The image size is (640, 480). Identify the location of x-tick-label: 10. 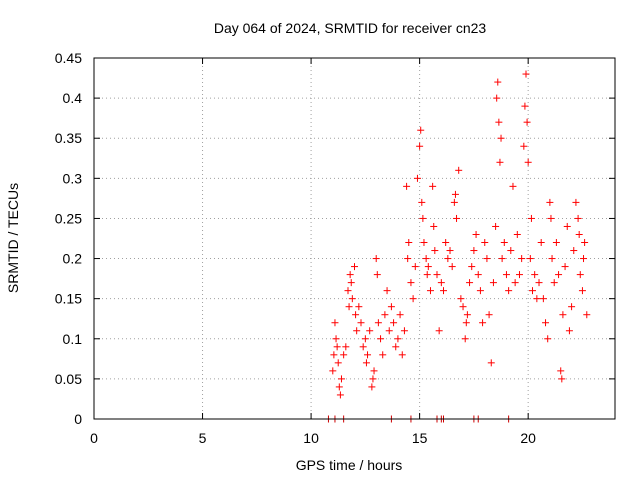
(311, 438).